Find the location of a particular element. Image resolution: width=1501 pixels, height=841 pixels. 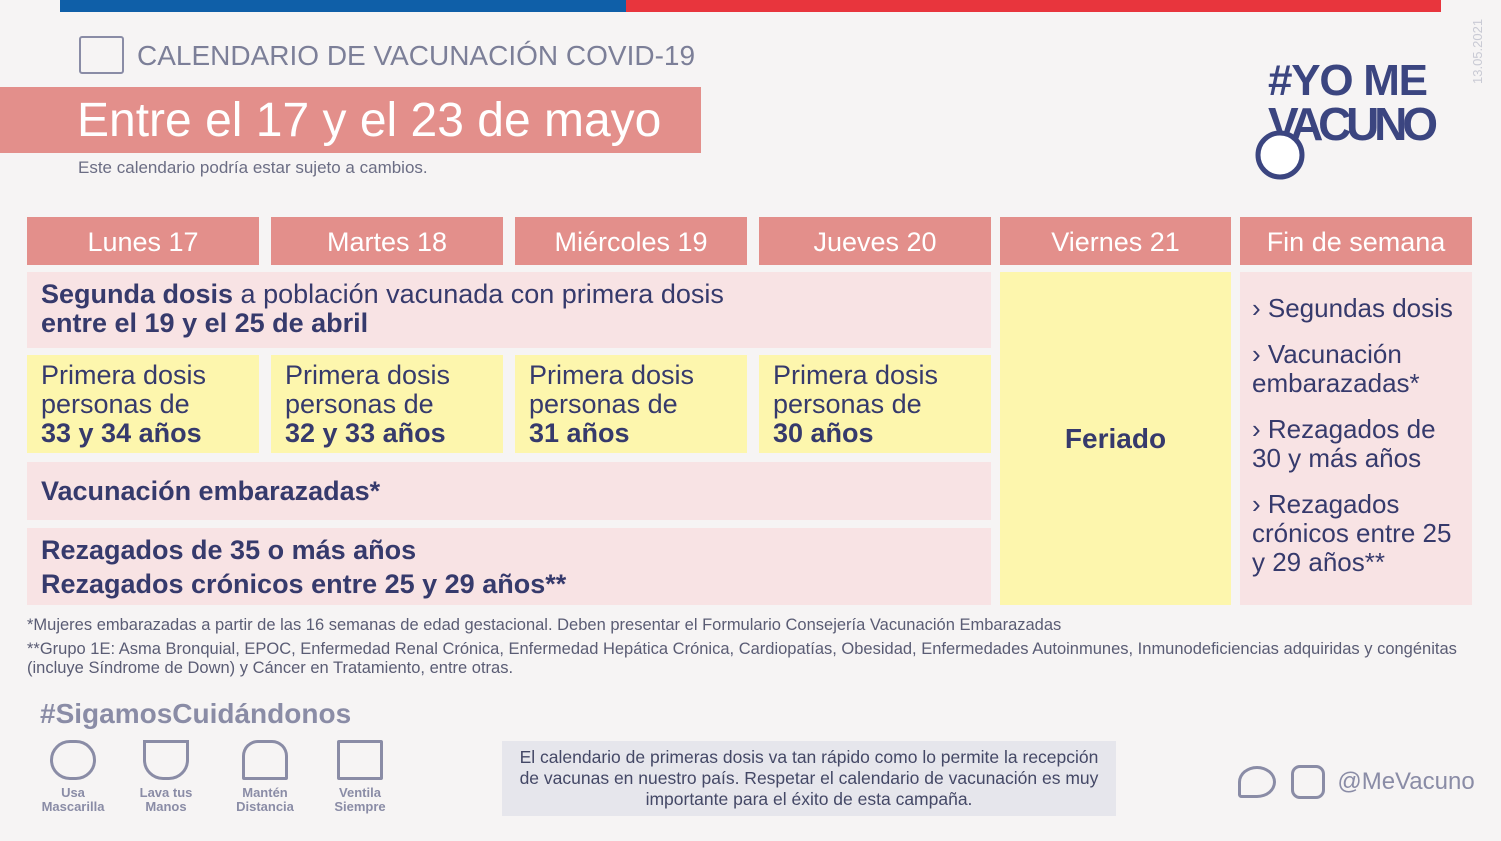

twitter-icon is located at coordinates (1257, 782).